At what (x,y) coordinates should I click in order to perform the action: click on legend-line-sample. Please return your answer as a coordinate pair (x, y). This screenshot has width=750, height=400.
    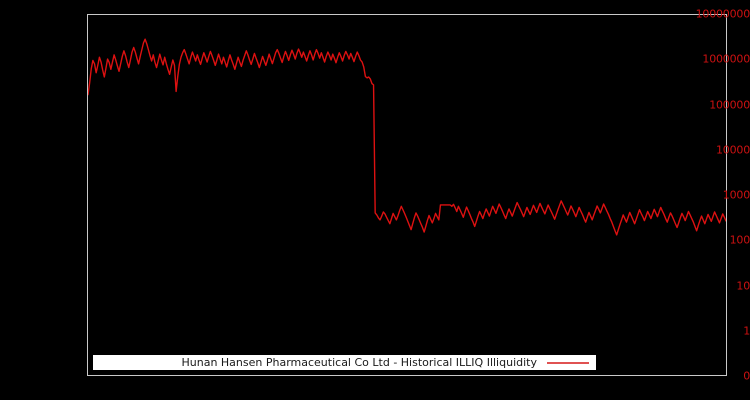
    Looking at the image, I should click on (568, 362).